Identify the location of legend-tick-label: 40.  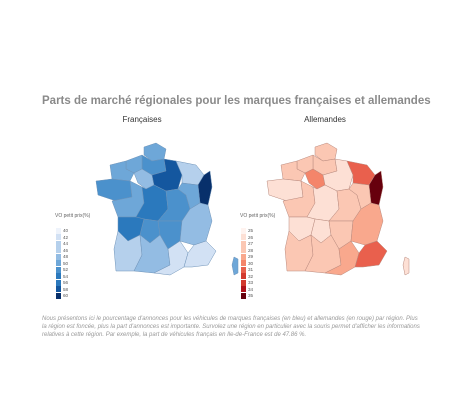
(66, 230).